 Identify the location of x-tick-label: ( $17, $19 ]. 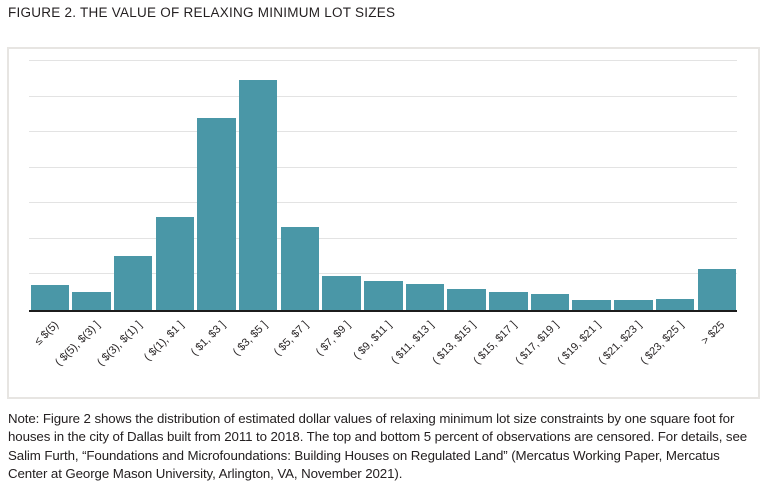
(537, 343).